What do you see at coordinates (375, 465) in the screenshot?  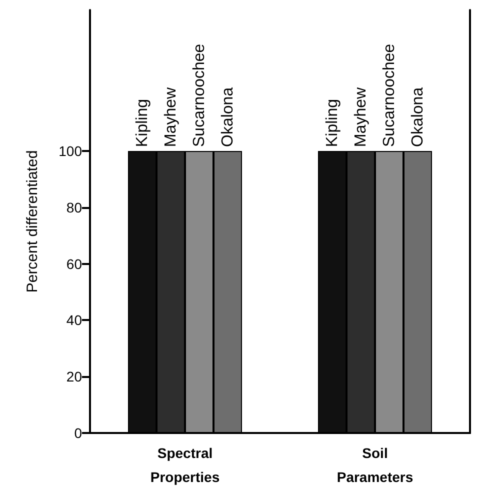 I see `x-tick-label: Soil Parameters` at bounding box center [375, 465].